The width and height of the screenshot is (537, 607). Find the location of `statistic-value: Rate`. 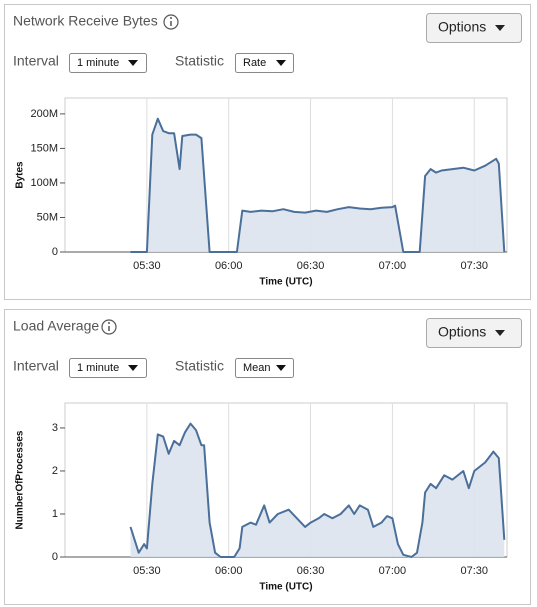

statistic-value: Rate is located at coordinates (254, 63).